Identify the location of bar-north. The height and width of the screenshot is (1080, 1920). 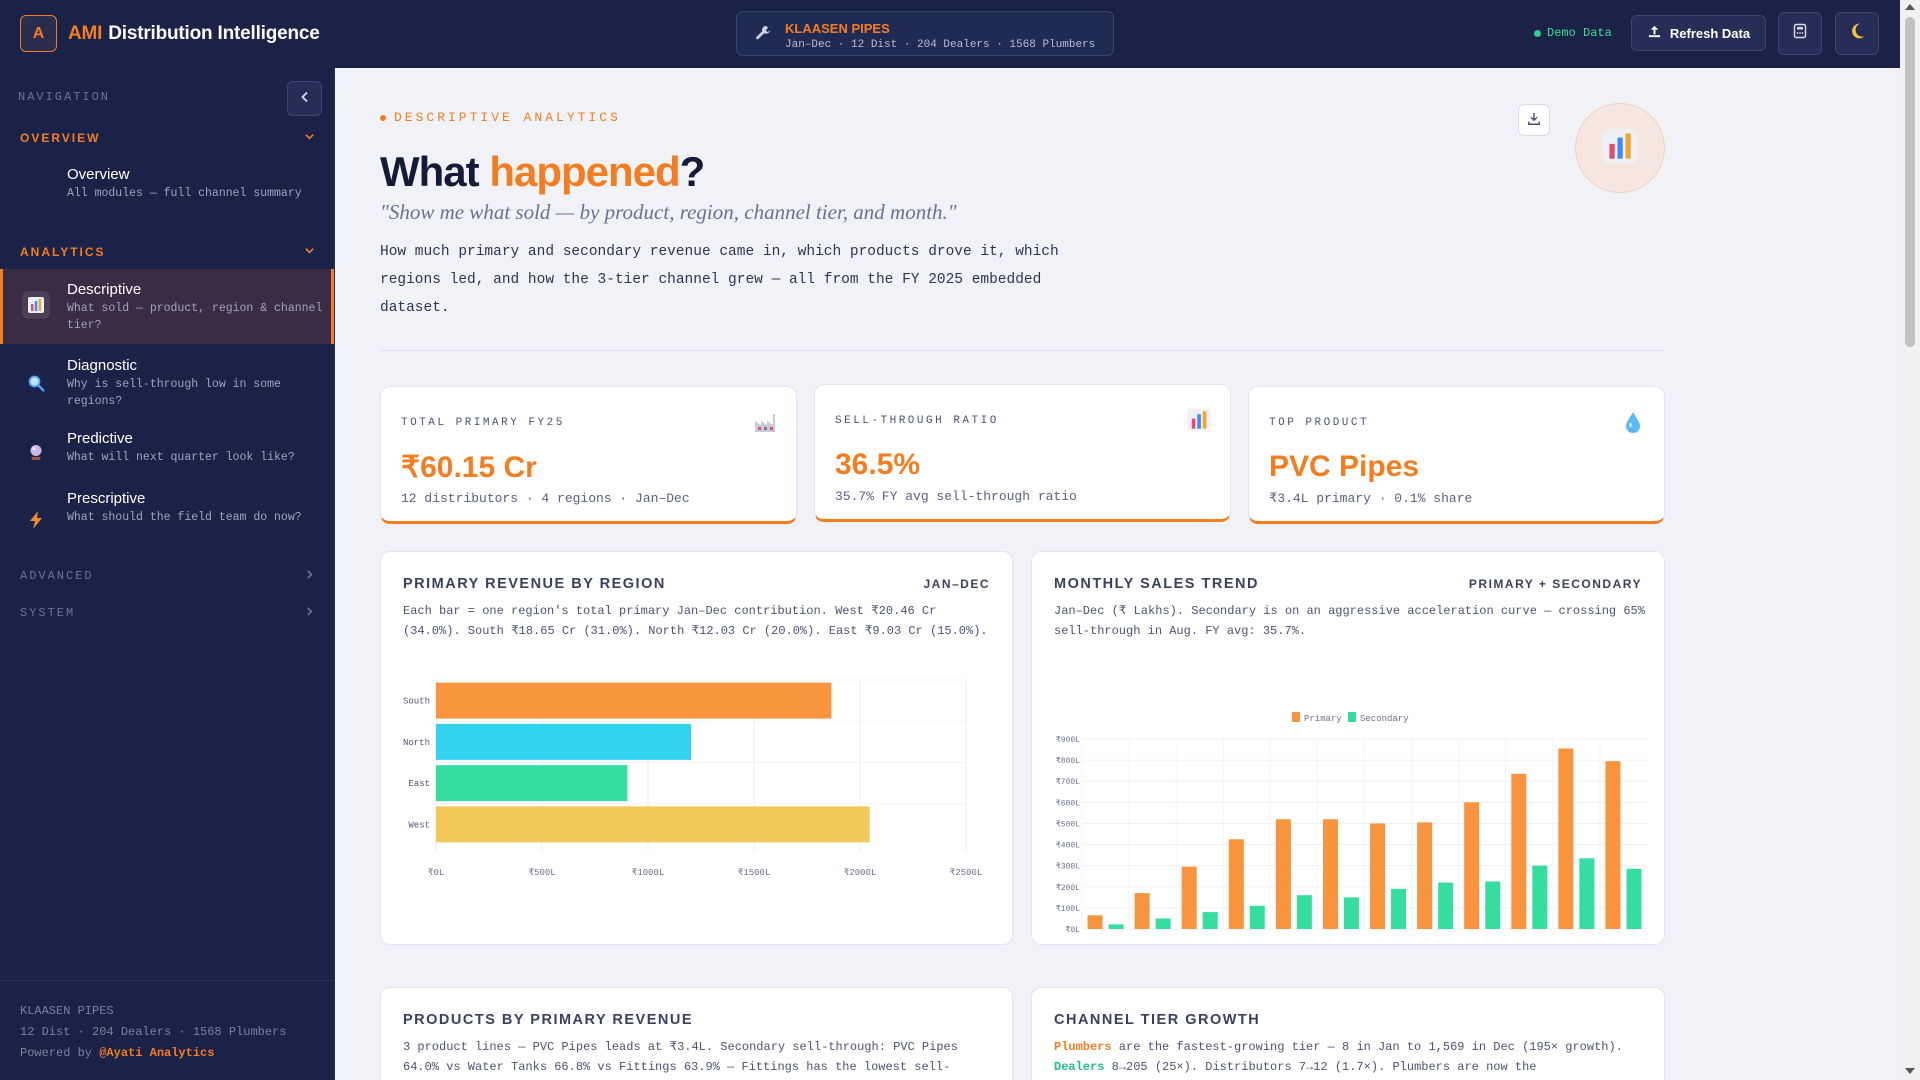
(564, 741).